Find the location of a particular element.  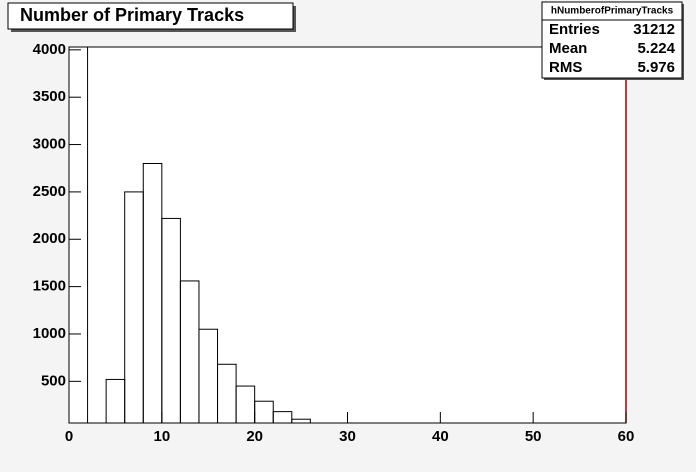

stats-value: 31212 is located at coordinates (654, 29).